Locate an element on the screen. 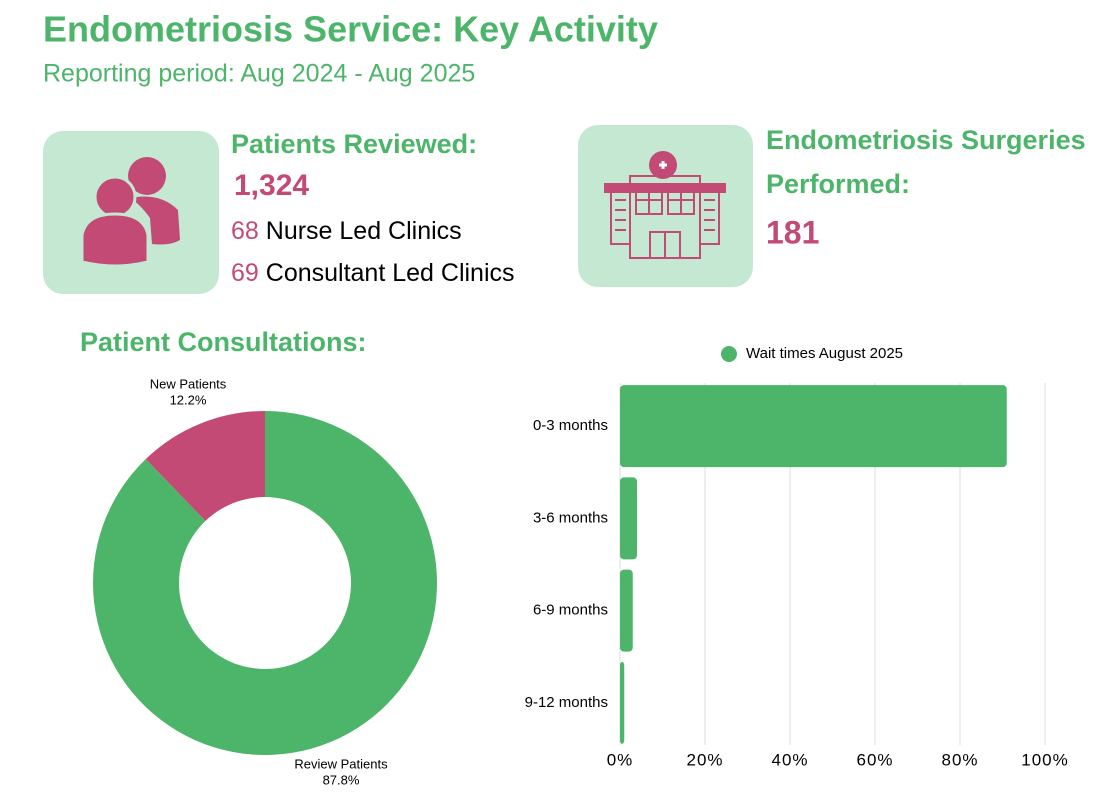 The height and width of the screenshot is (800, 1100). breakdown-row: 69 Consultant Led Clinics is located at coordinates (373, 273).